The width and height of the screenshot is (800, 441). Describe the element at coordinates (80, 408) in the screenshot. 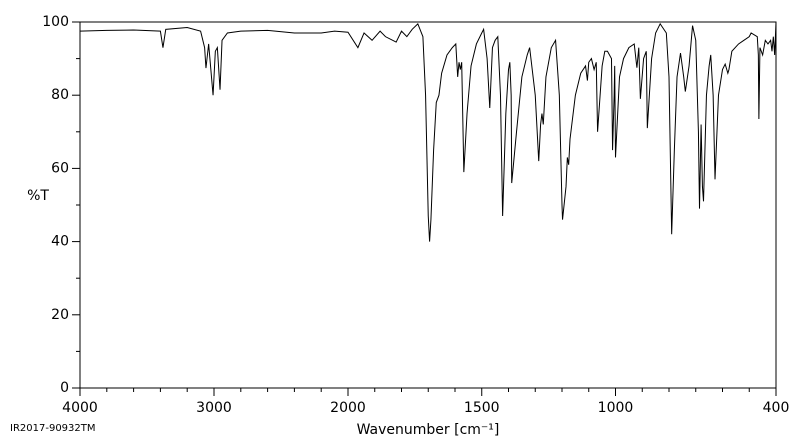

I see `x-tick-label: 4000` at that location.